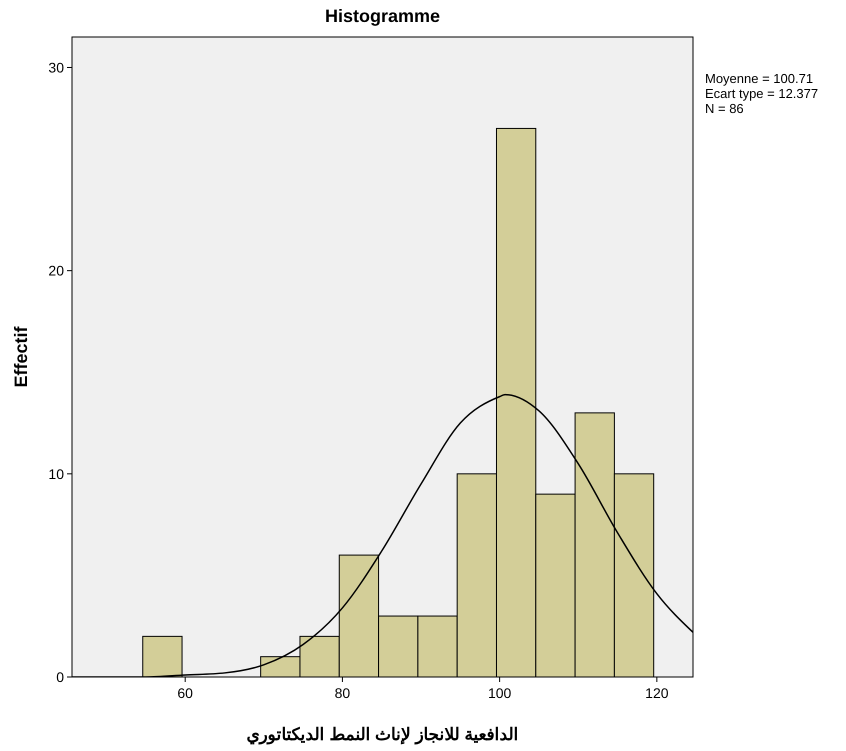 The height and width of the screenshot is (751, 846). I want to click on x-axis-title: الدافعية للانجاز لإناث النمط الديكتاتوري, so click(382, 735).